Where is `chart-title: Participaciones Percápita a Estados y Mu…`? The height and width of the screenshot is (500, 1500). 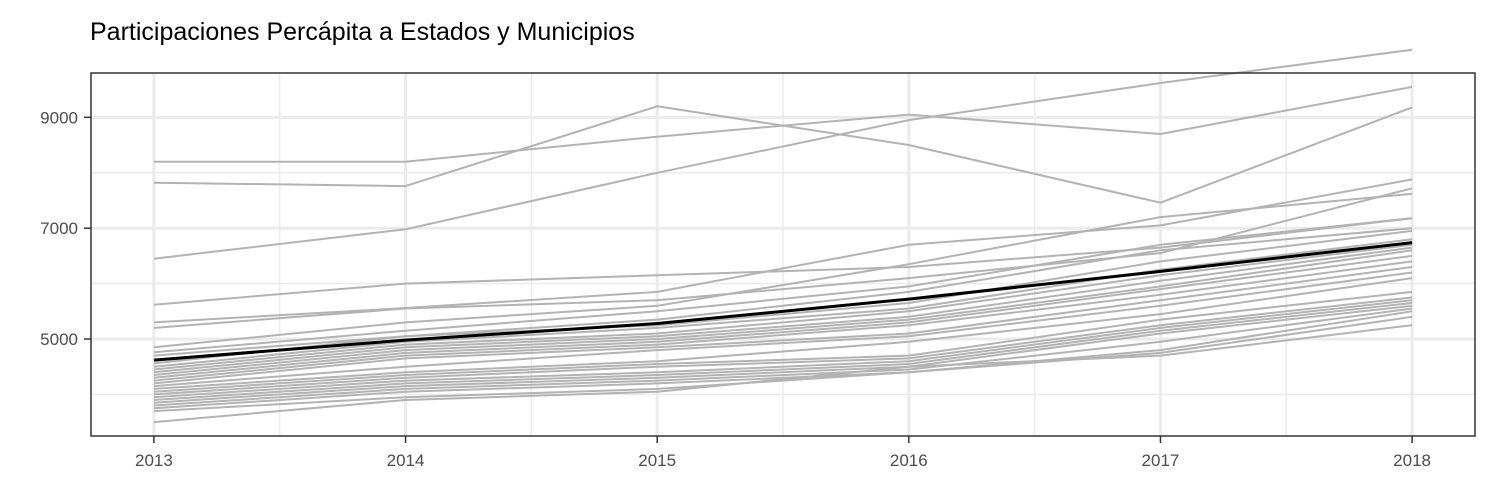 chart-title: Participaciones Percápita a Estados y Mu… is located at coordinates (362, 32).